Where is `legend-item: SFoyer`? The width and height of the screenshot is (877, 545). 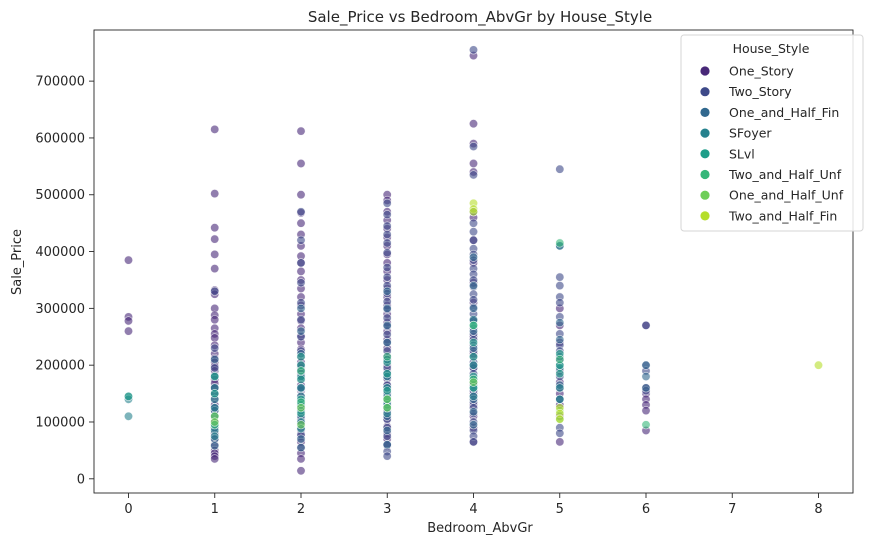
legend-item: SFoyer is located at coordinates (736, 133).